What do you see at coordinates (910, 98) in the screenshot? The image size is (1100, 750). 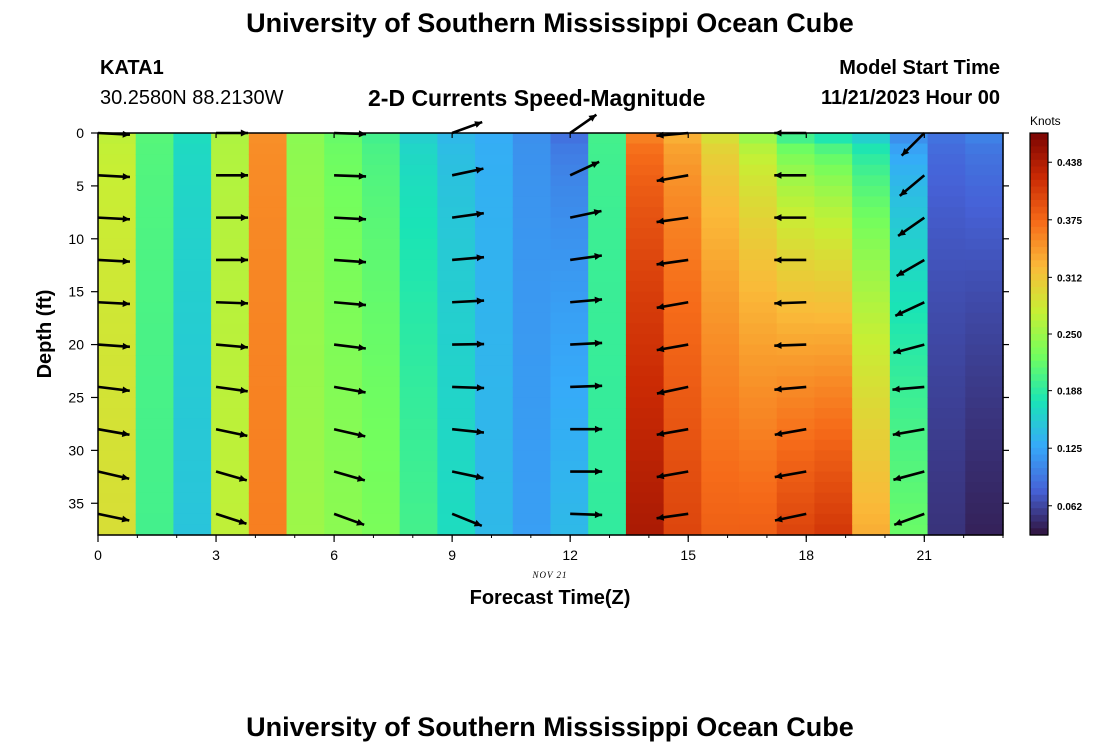 I see `model-start-time: 11/21/2023 Hour 00` at bounding box center [910, 98].